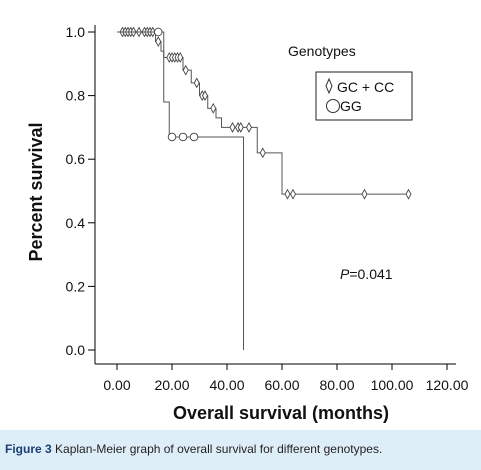  I want to click on x-tick-label: 100.00, so click(392, 385).